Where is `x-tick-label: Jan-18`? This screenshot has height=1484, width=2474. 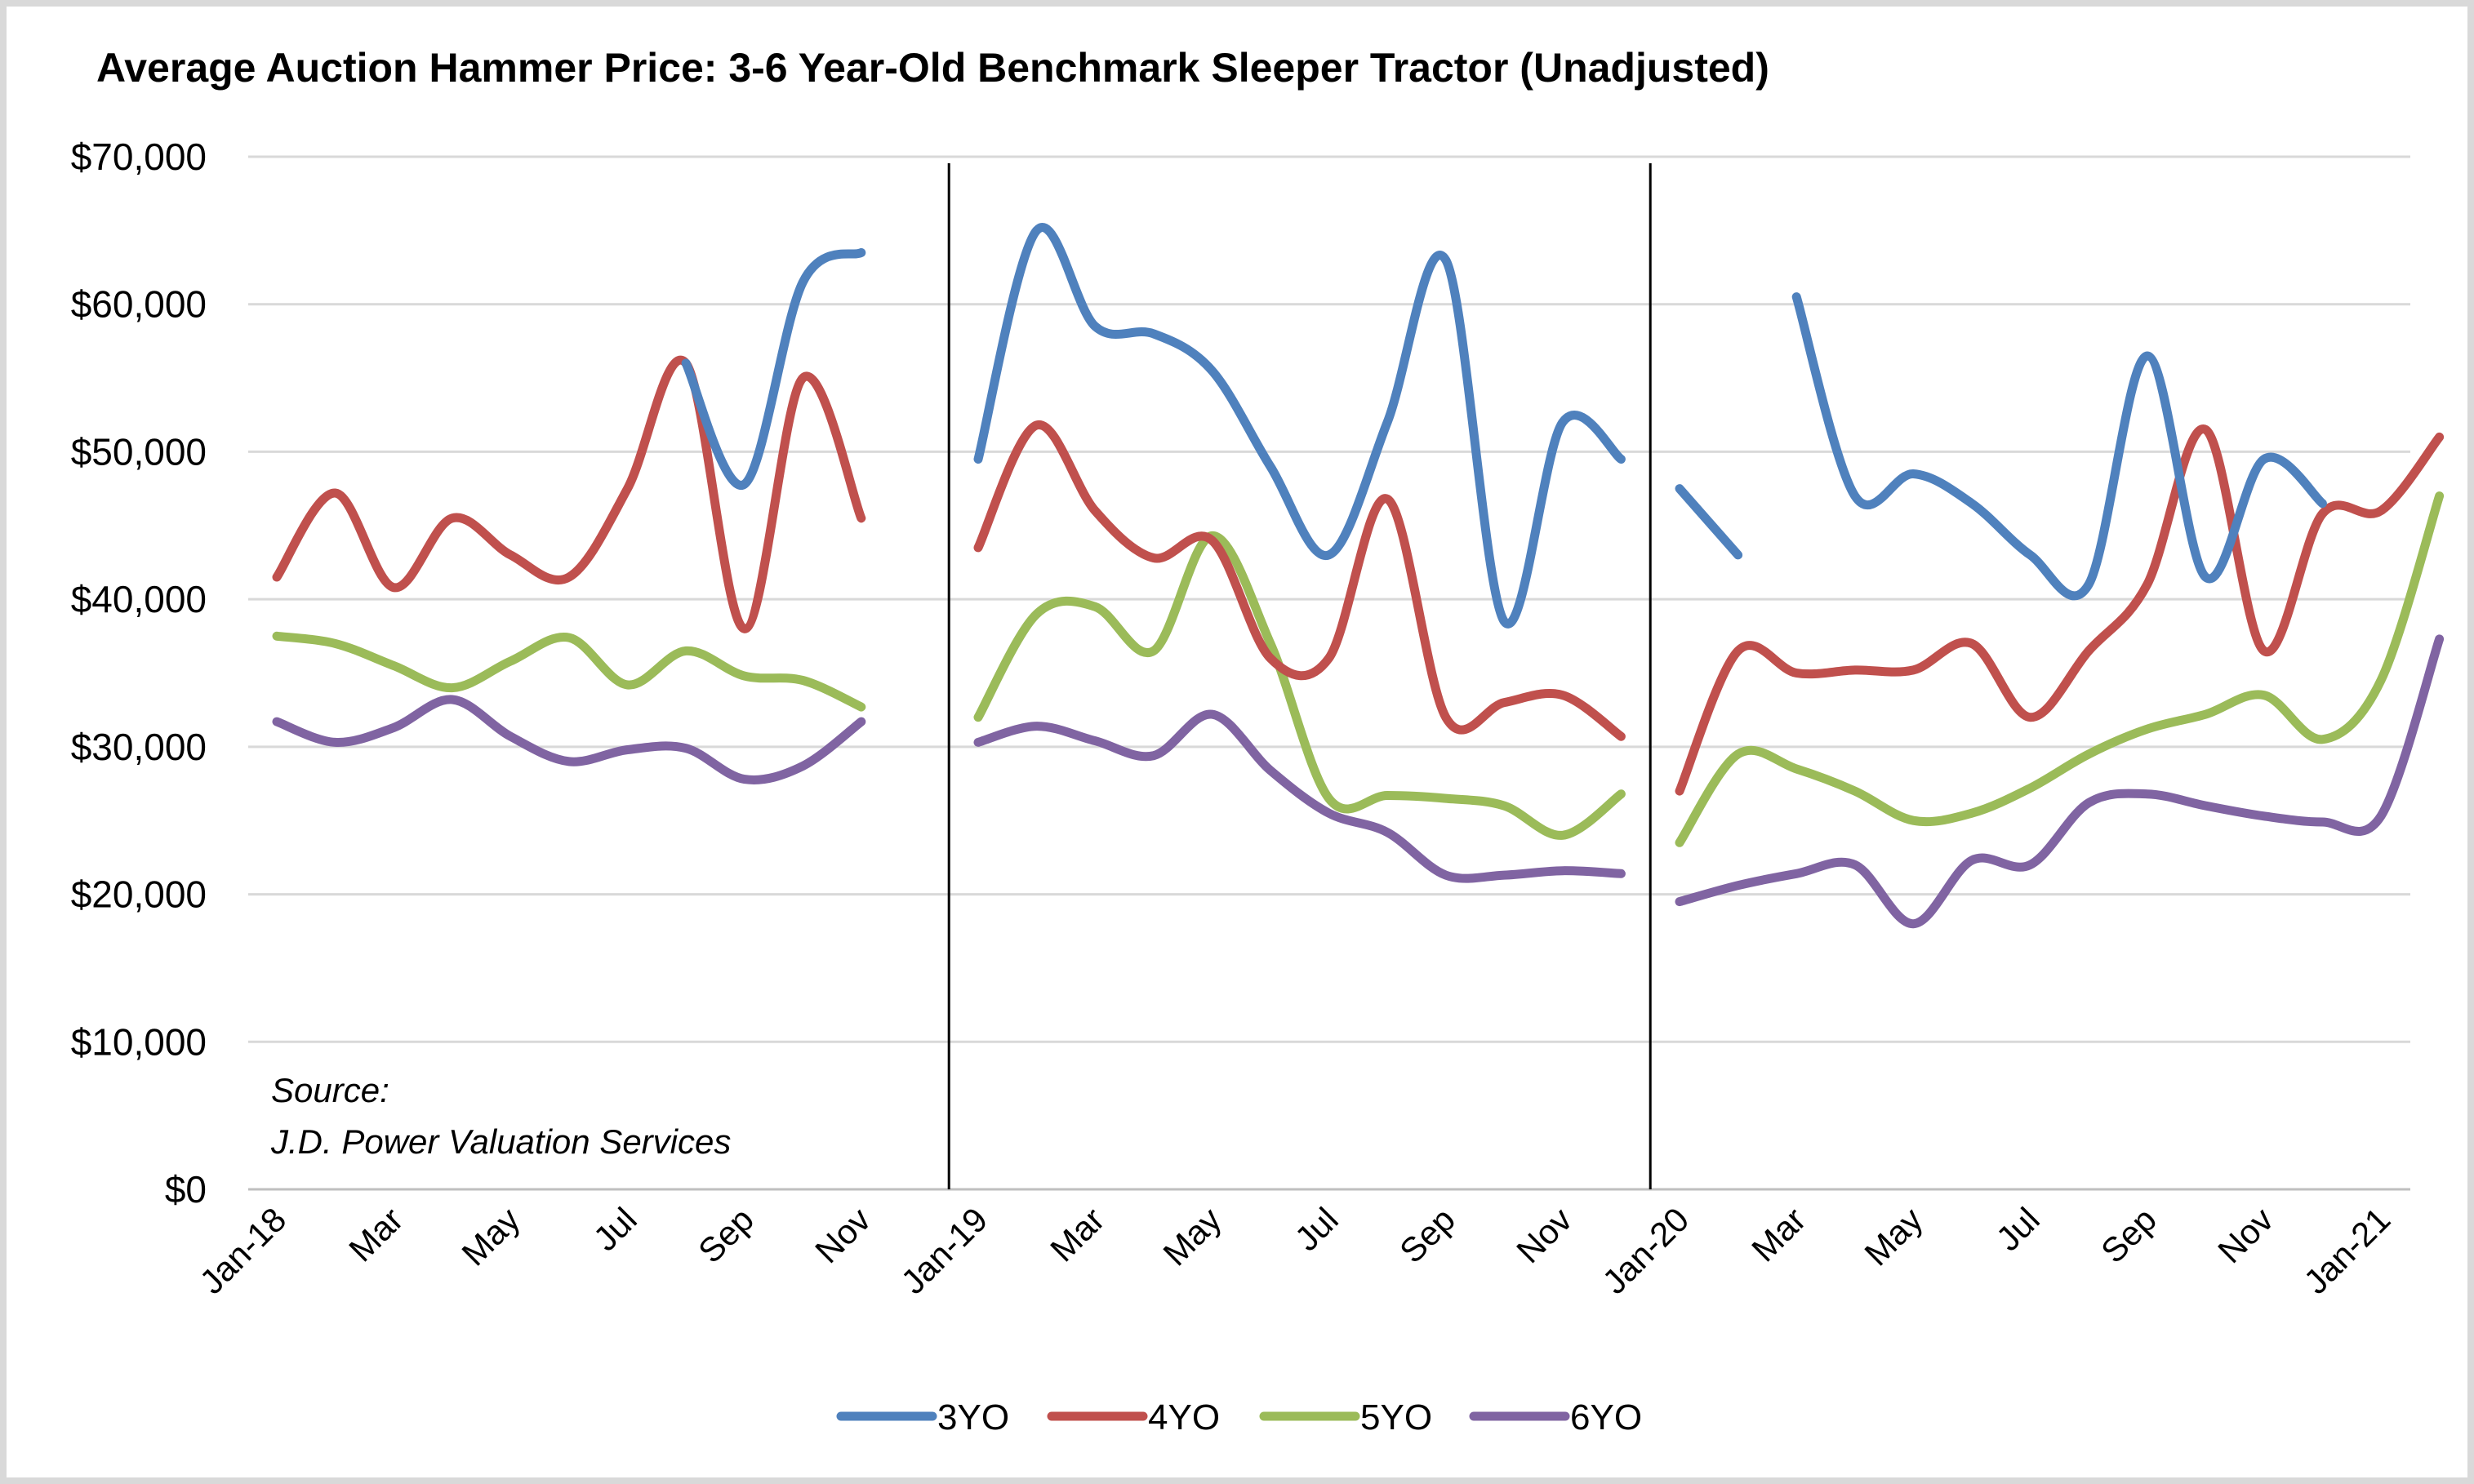
x-tick-label: Jan-18 is located at coordinates (243, 1250).